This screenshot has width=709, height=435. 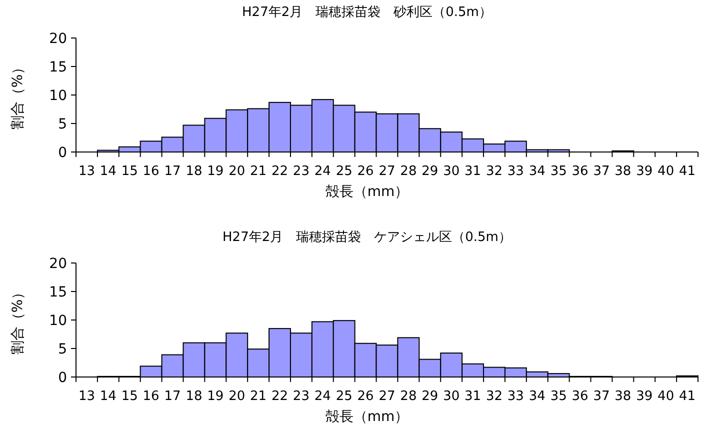 I want to click on chart-title: H27年2月 瑞穂採苗袋 砂利区（0.5m）, so click(x=367, y=12).